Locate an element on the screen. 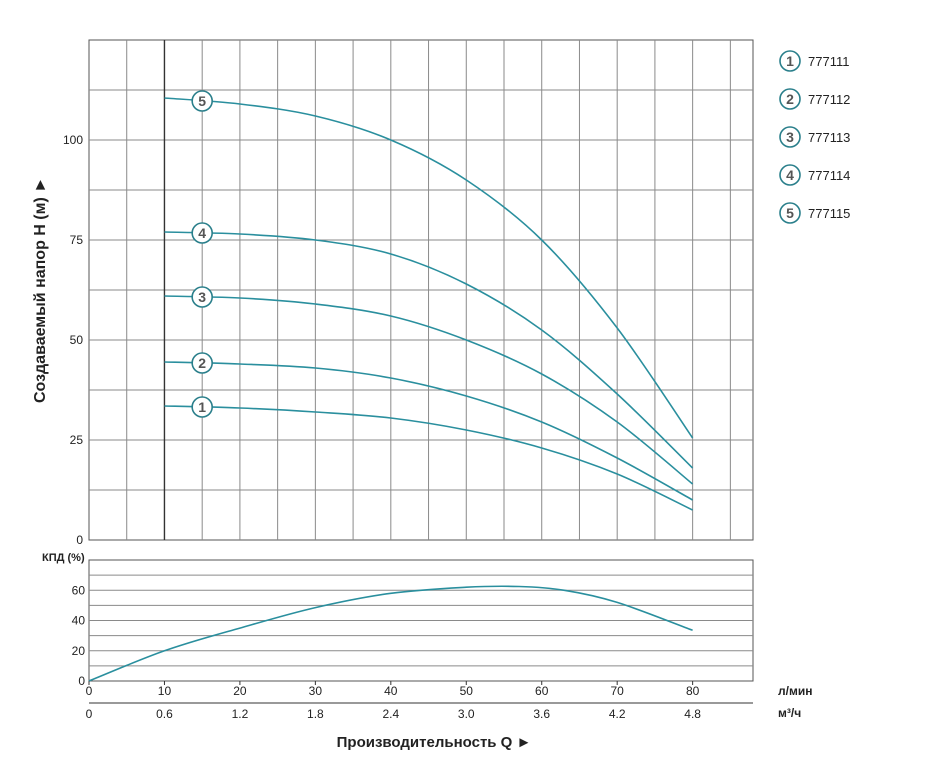 The image size is (934, 777). x-tick-label-m3h: 1.8 is located at coordinates (315, 714).